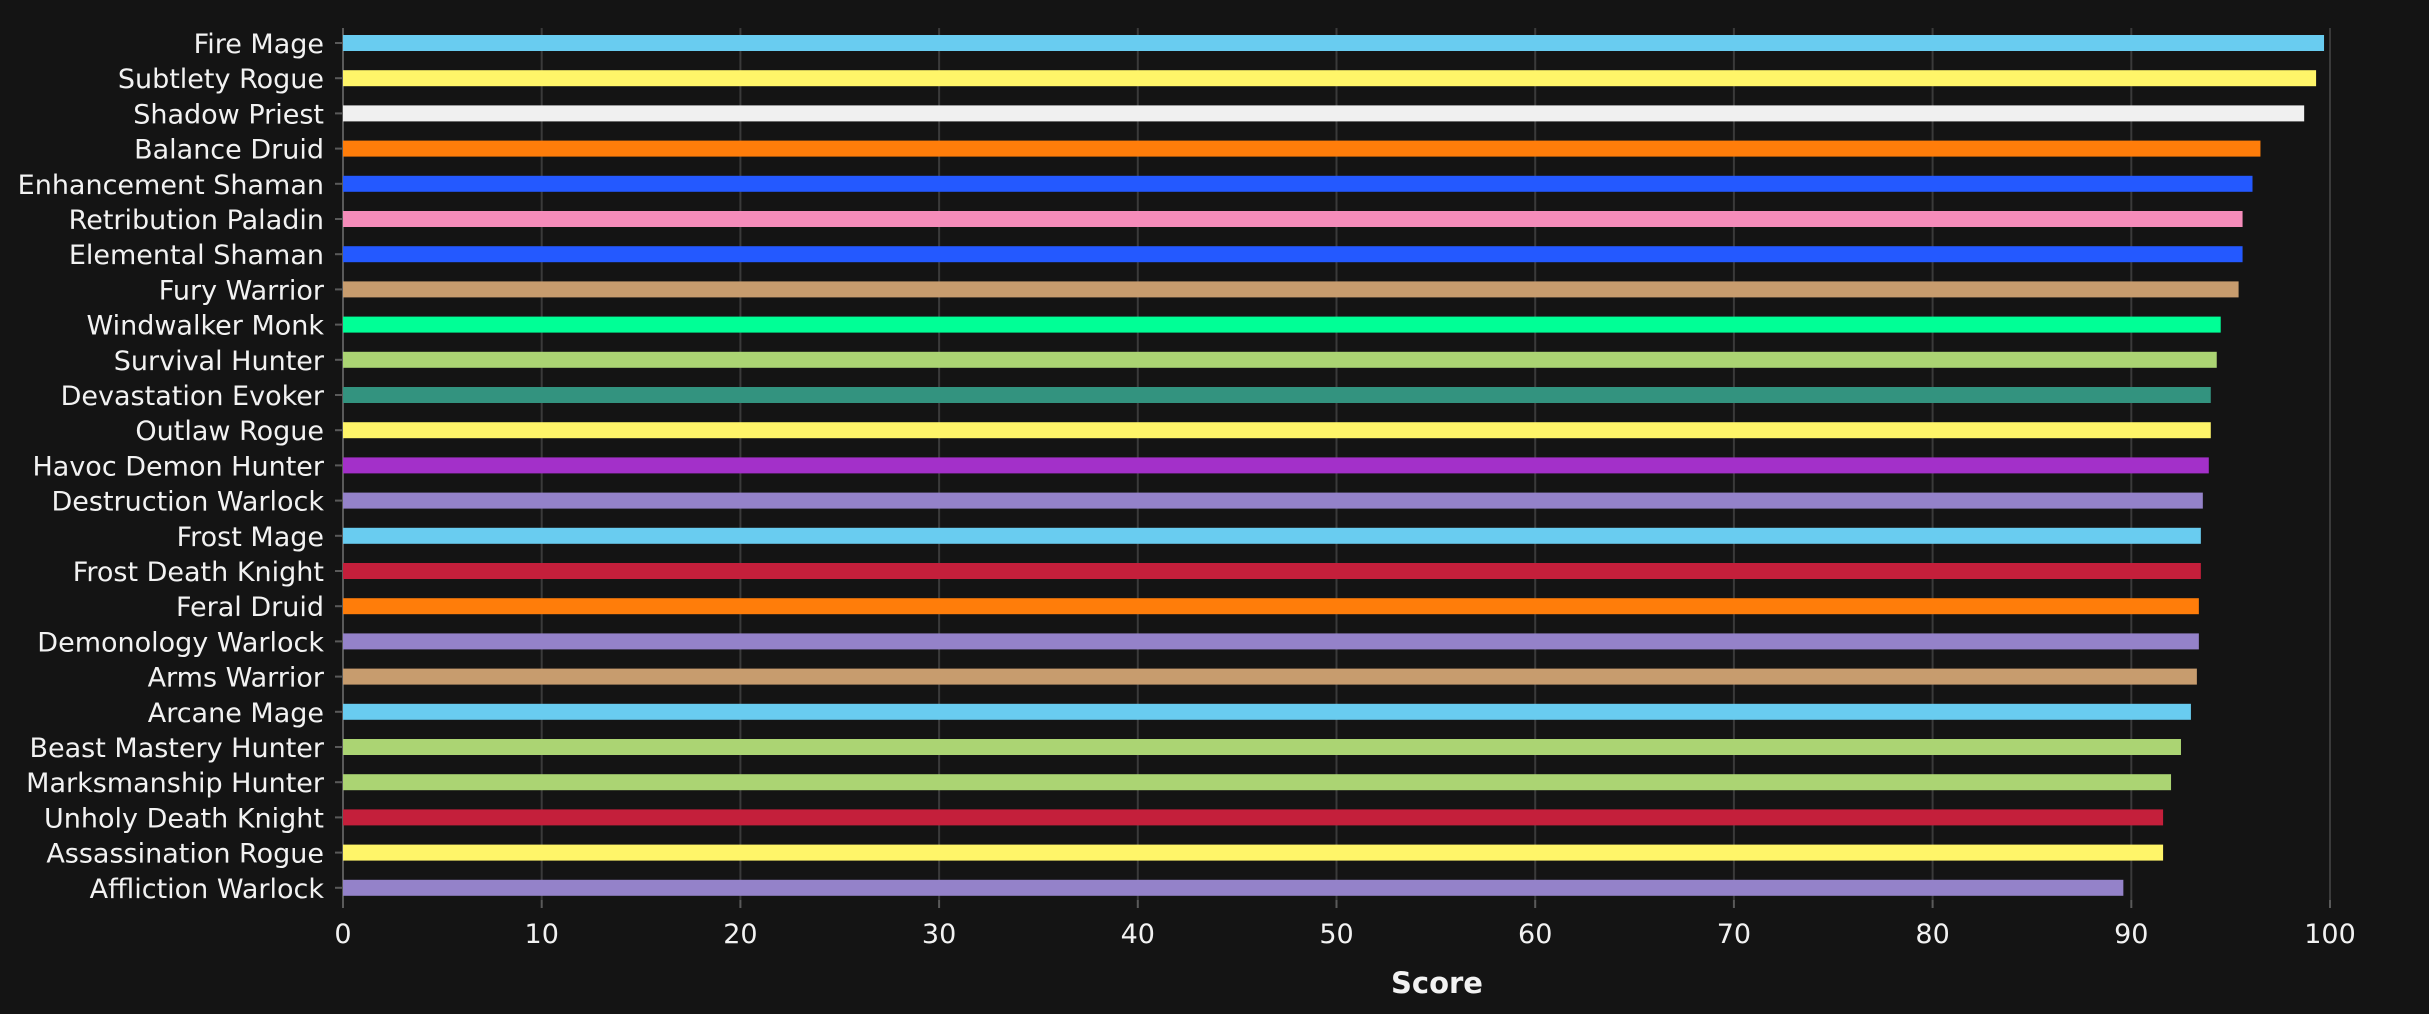  I want to click on category-label: Windwalker Monk, so click(205, 326).